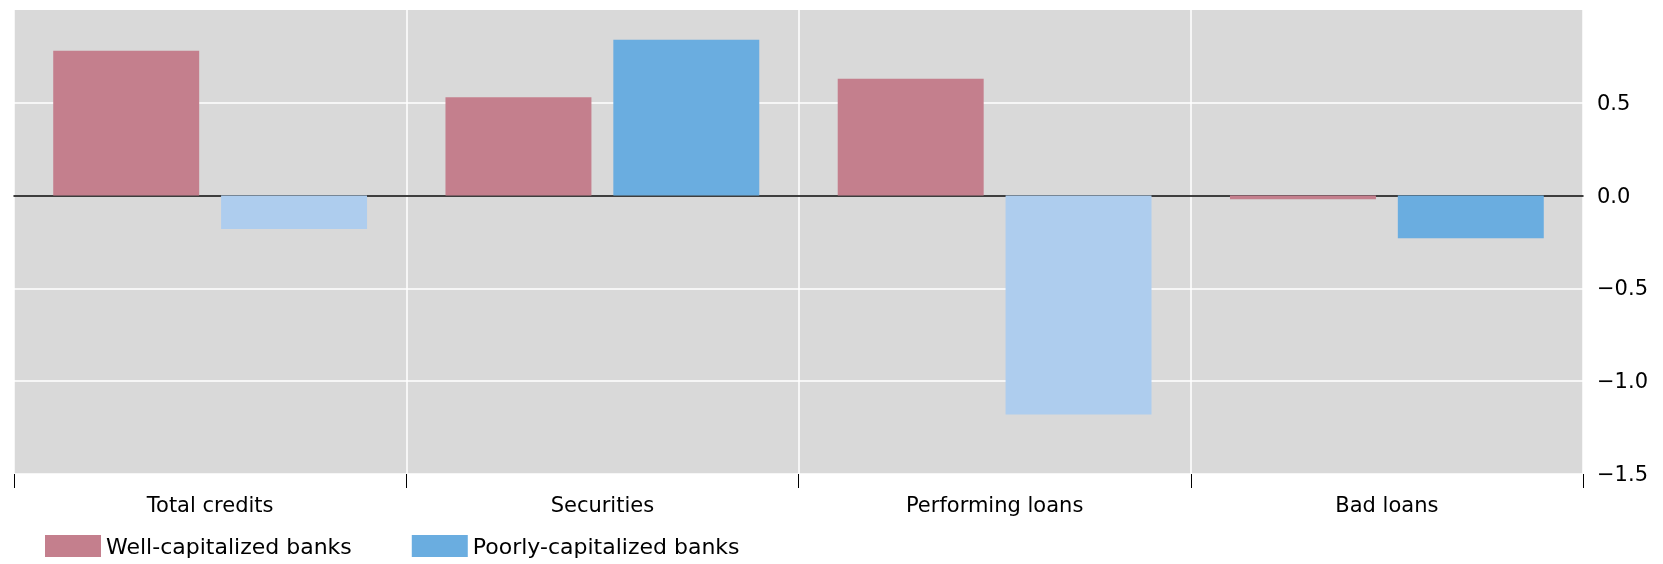 This screenshot has height=564, width=1663. I want to click on x-tick-label: Performing loans, so click(994, 504).